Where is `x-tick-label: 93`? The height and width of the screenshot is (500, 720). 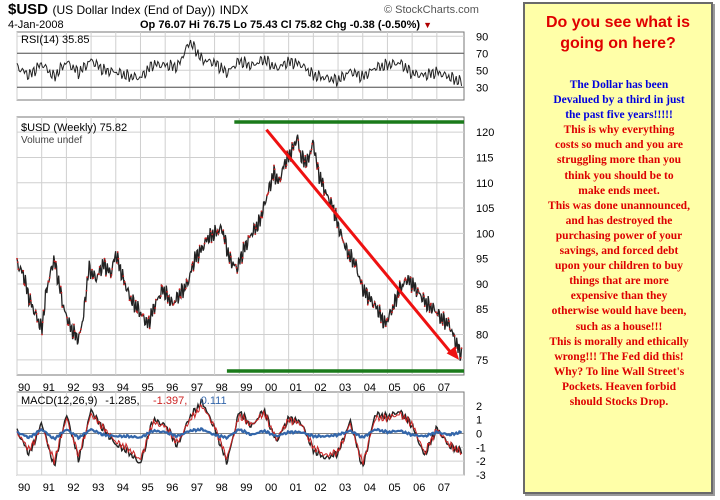 x-tick-label: 93 is located at coordinates (98, 388).